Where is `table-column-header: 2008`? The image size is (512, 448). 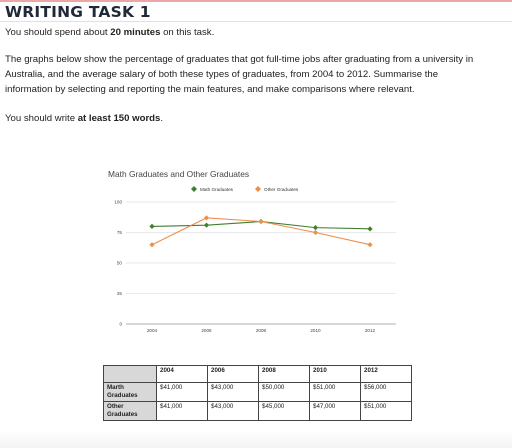
table-column-header: 2008 is located at coordinates (284, 374).